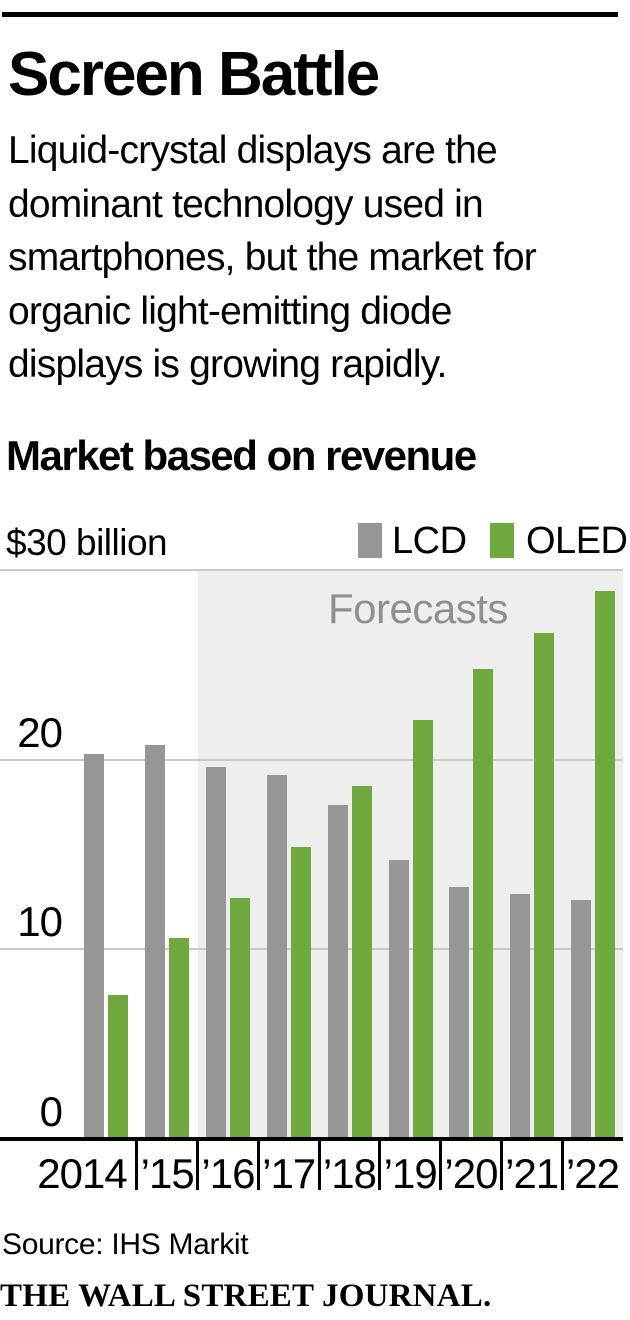 Image resolution: width=630 pixels, height=1320 pixels. I want to click on legend-label-oled: OLED, so click(577, 541).